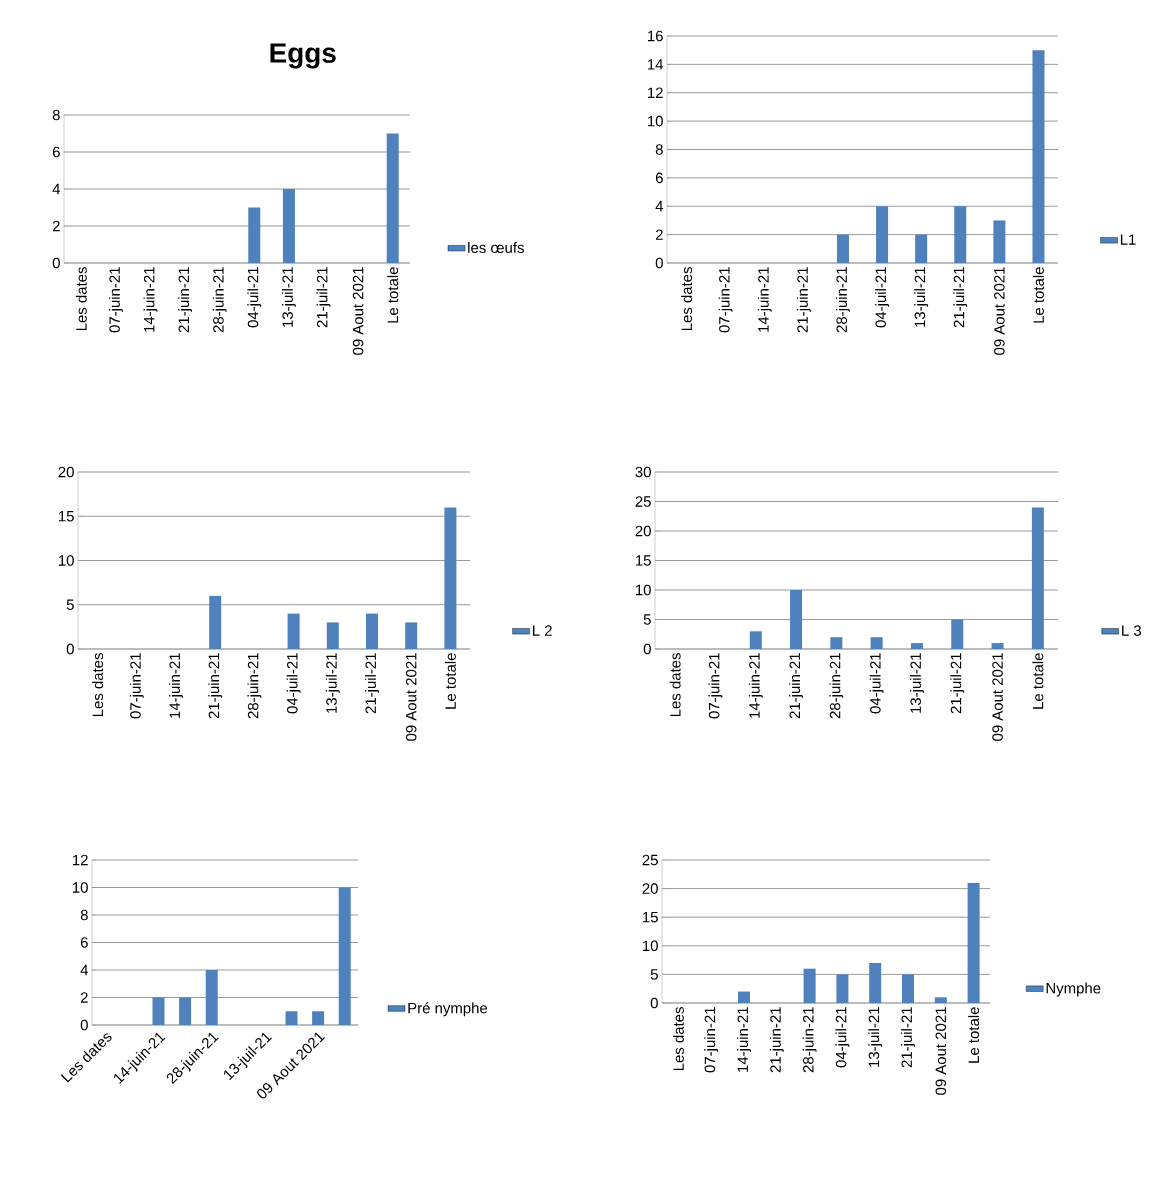 The image size is (1174, 1180). What do you see at coordinates (650, 860) in the screenshot?
I see `y-tick-label: 25` at bounding box center [650, 860].